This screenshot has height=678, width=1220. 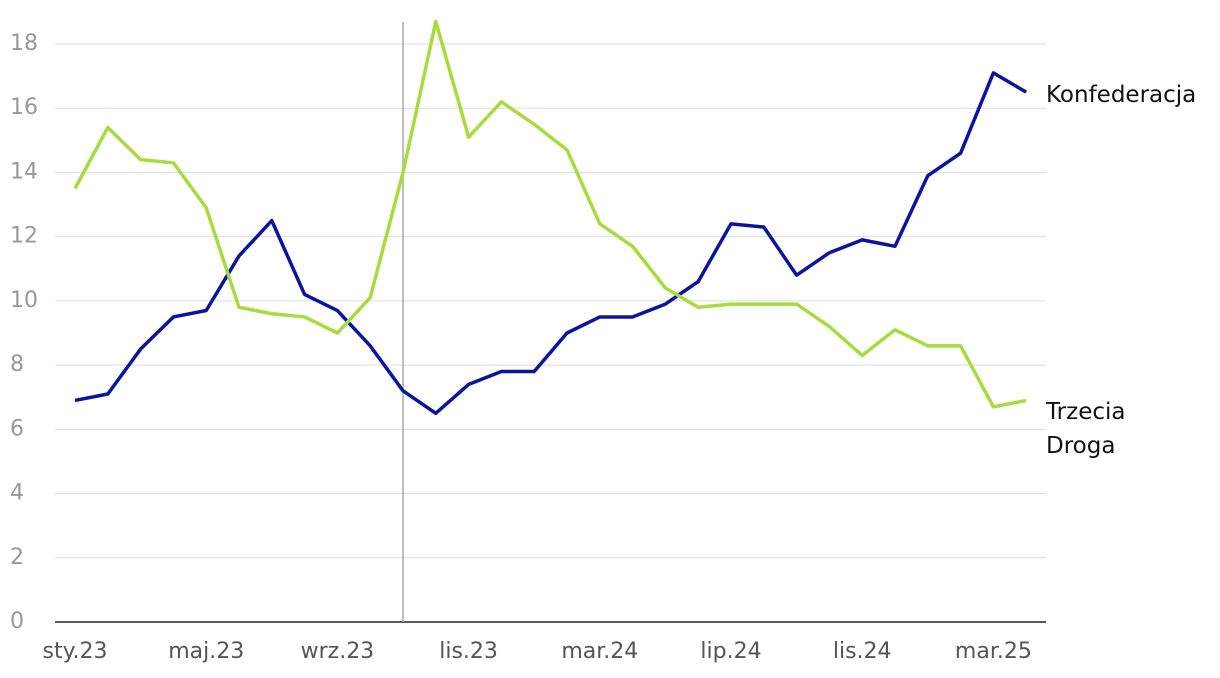 What do you see at coordinates (730, 651) in the screenshot?
I see `x-tick-label: lip.24` at bounding box center [730, 651].